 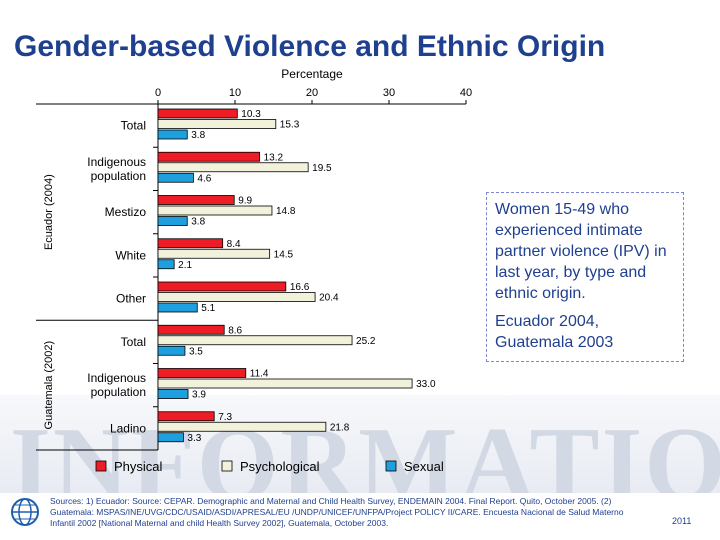 What do you see at coordinates (194, 438) in the screenshot?
I see `bar-value-label: 3.3` at bounding box center [194, 438].